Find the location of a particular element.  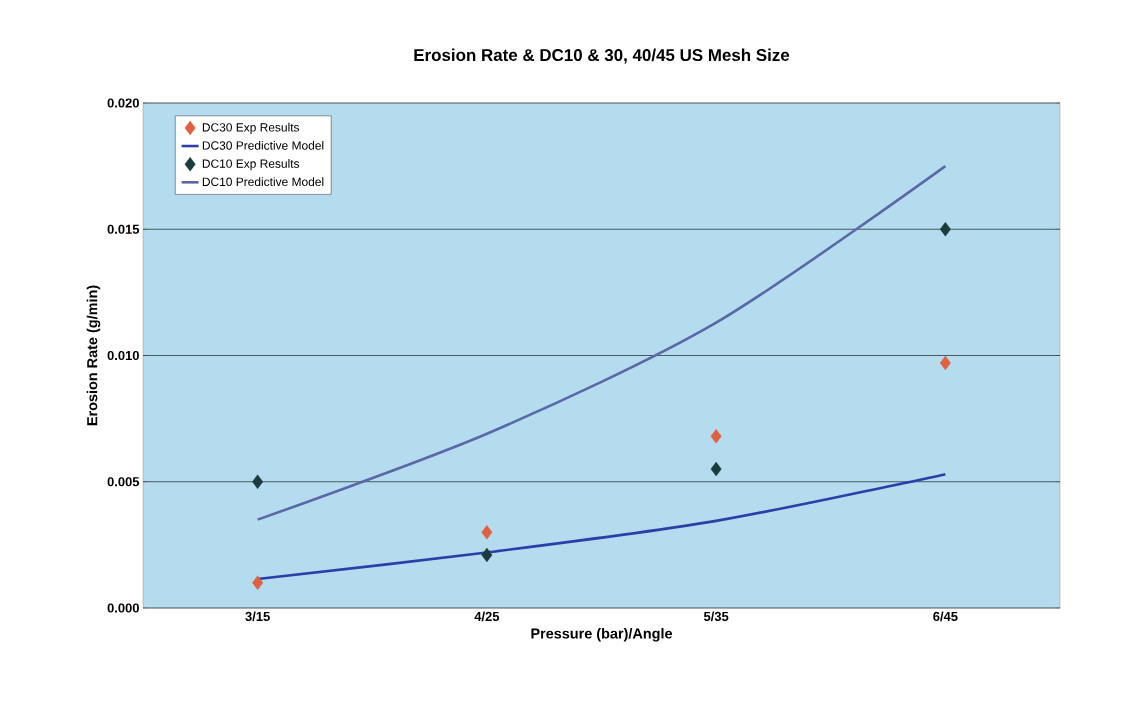

y-tick-label: 0.020 is located at coordinates (123, 103).